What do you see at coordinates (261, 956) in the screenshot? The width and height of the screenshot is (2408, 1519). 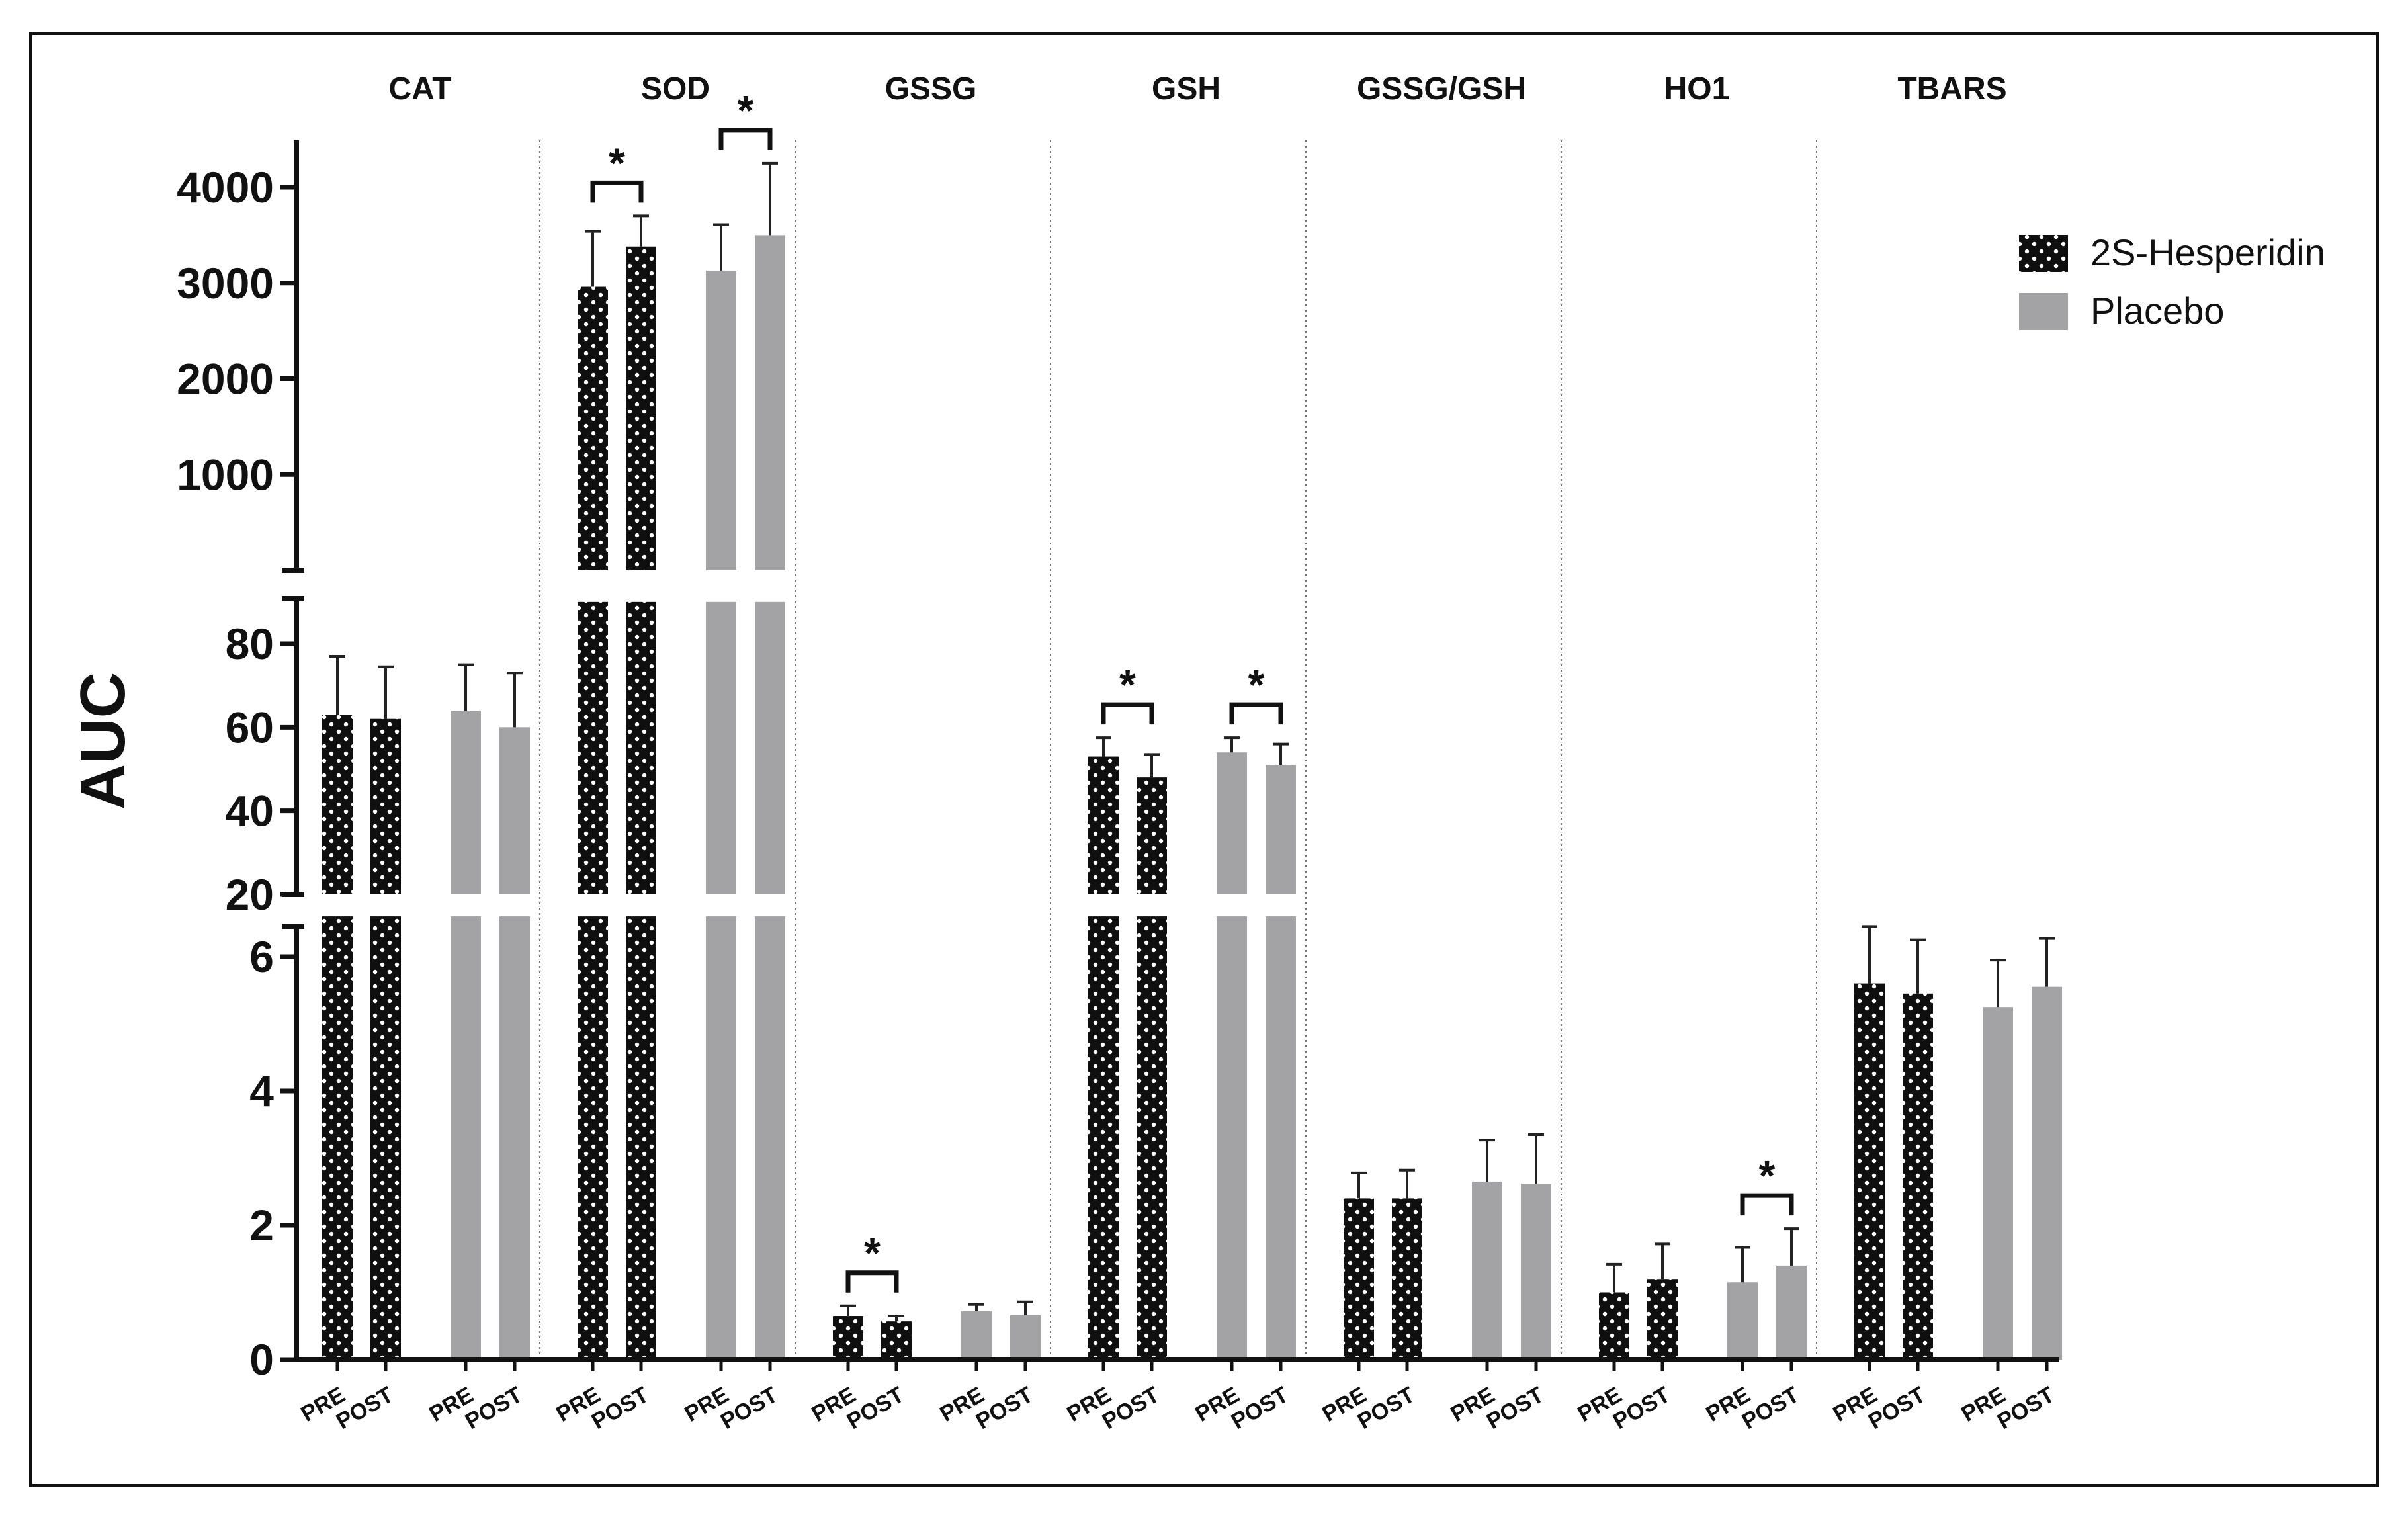 I see `y-tick-label: 6` at bounding box center [261, 956].